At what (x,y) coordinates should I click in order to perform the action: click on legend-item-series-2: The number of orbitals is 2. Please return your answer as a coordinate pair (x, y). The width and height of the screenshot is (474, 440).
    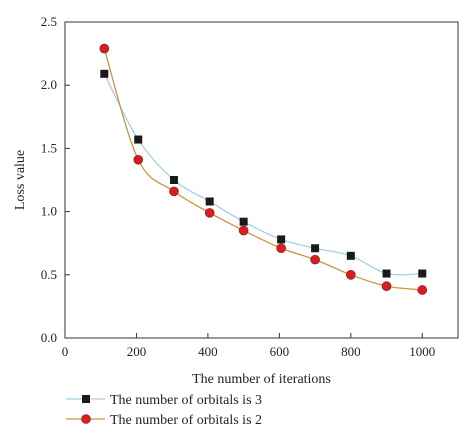
    Looking at the image, I should click on (164, 420).